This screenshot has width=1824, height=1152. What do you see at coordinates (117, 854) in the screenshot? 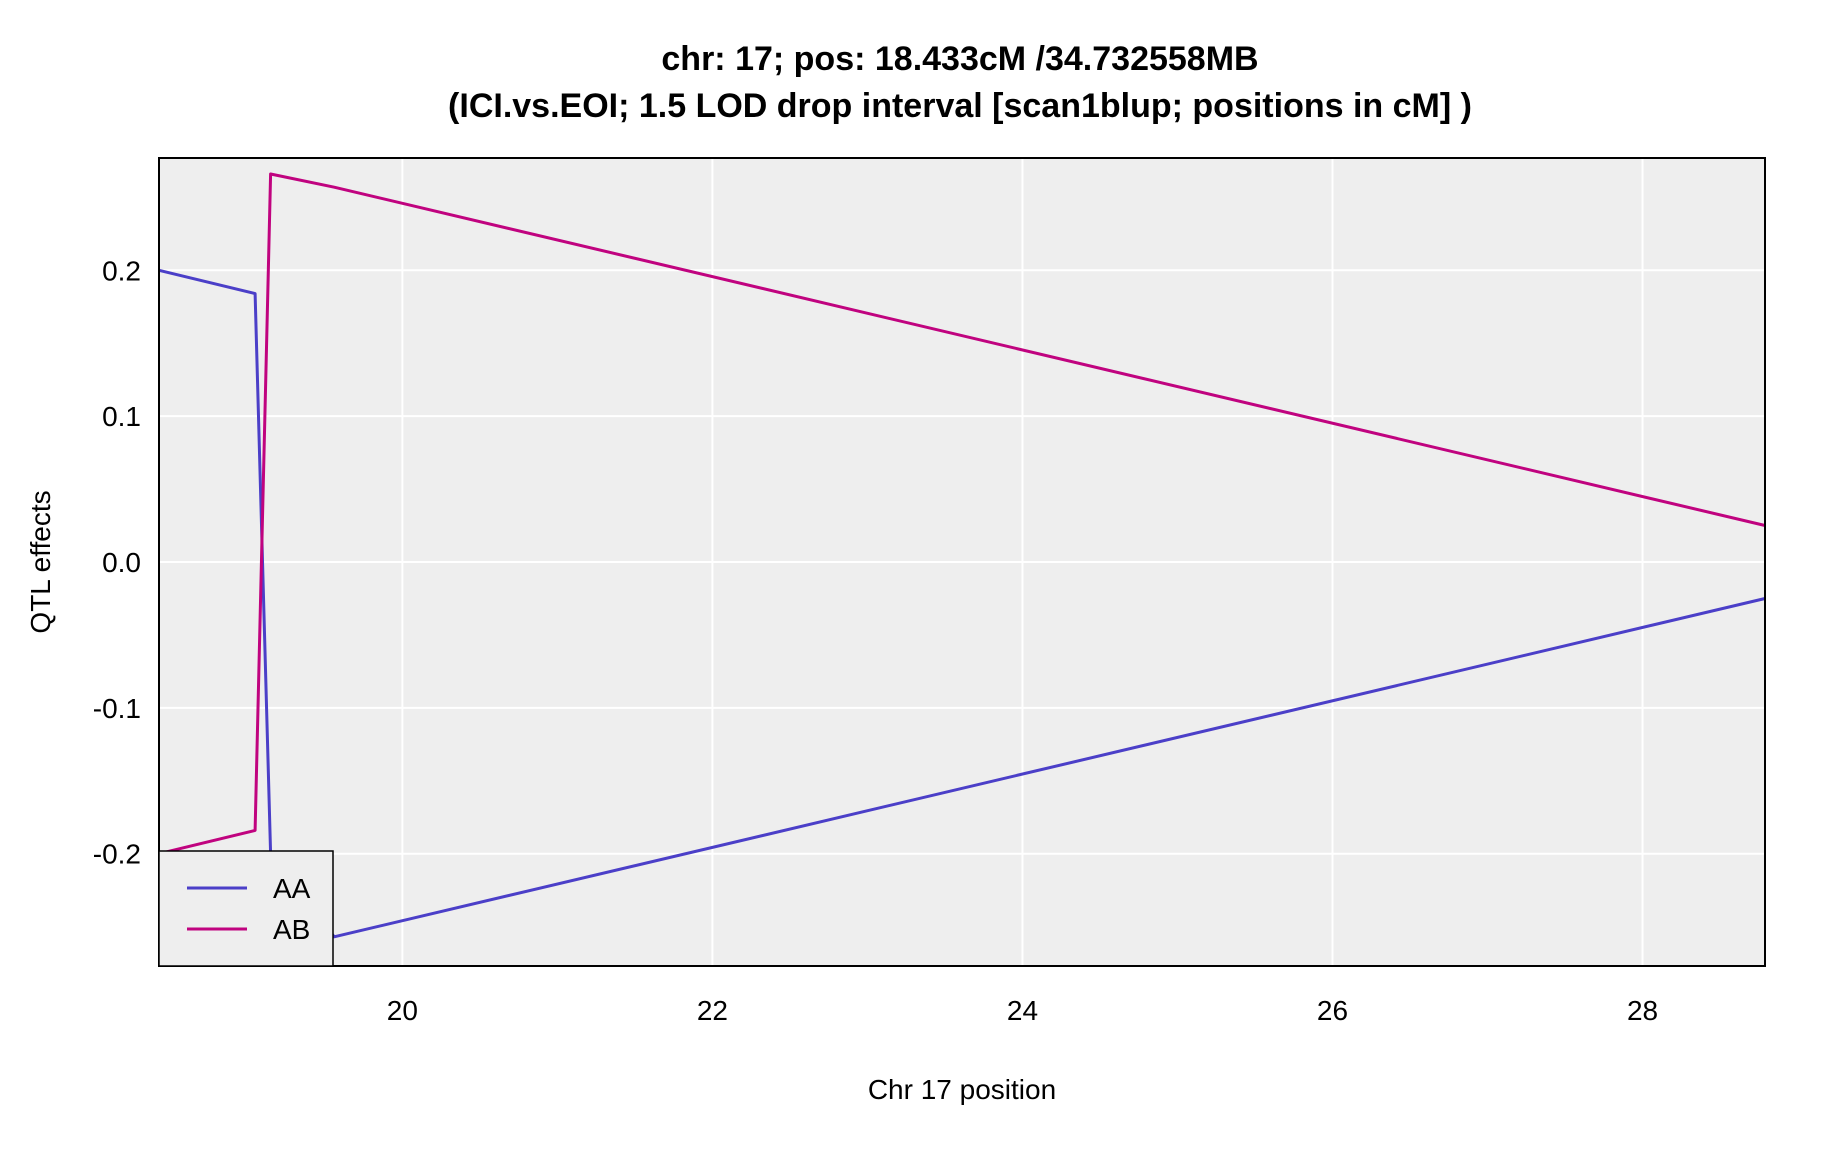
I see `y-tick-label: -0.2` at bounding box center [117, 854].